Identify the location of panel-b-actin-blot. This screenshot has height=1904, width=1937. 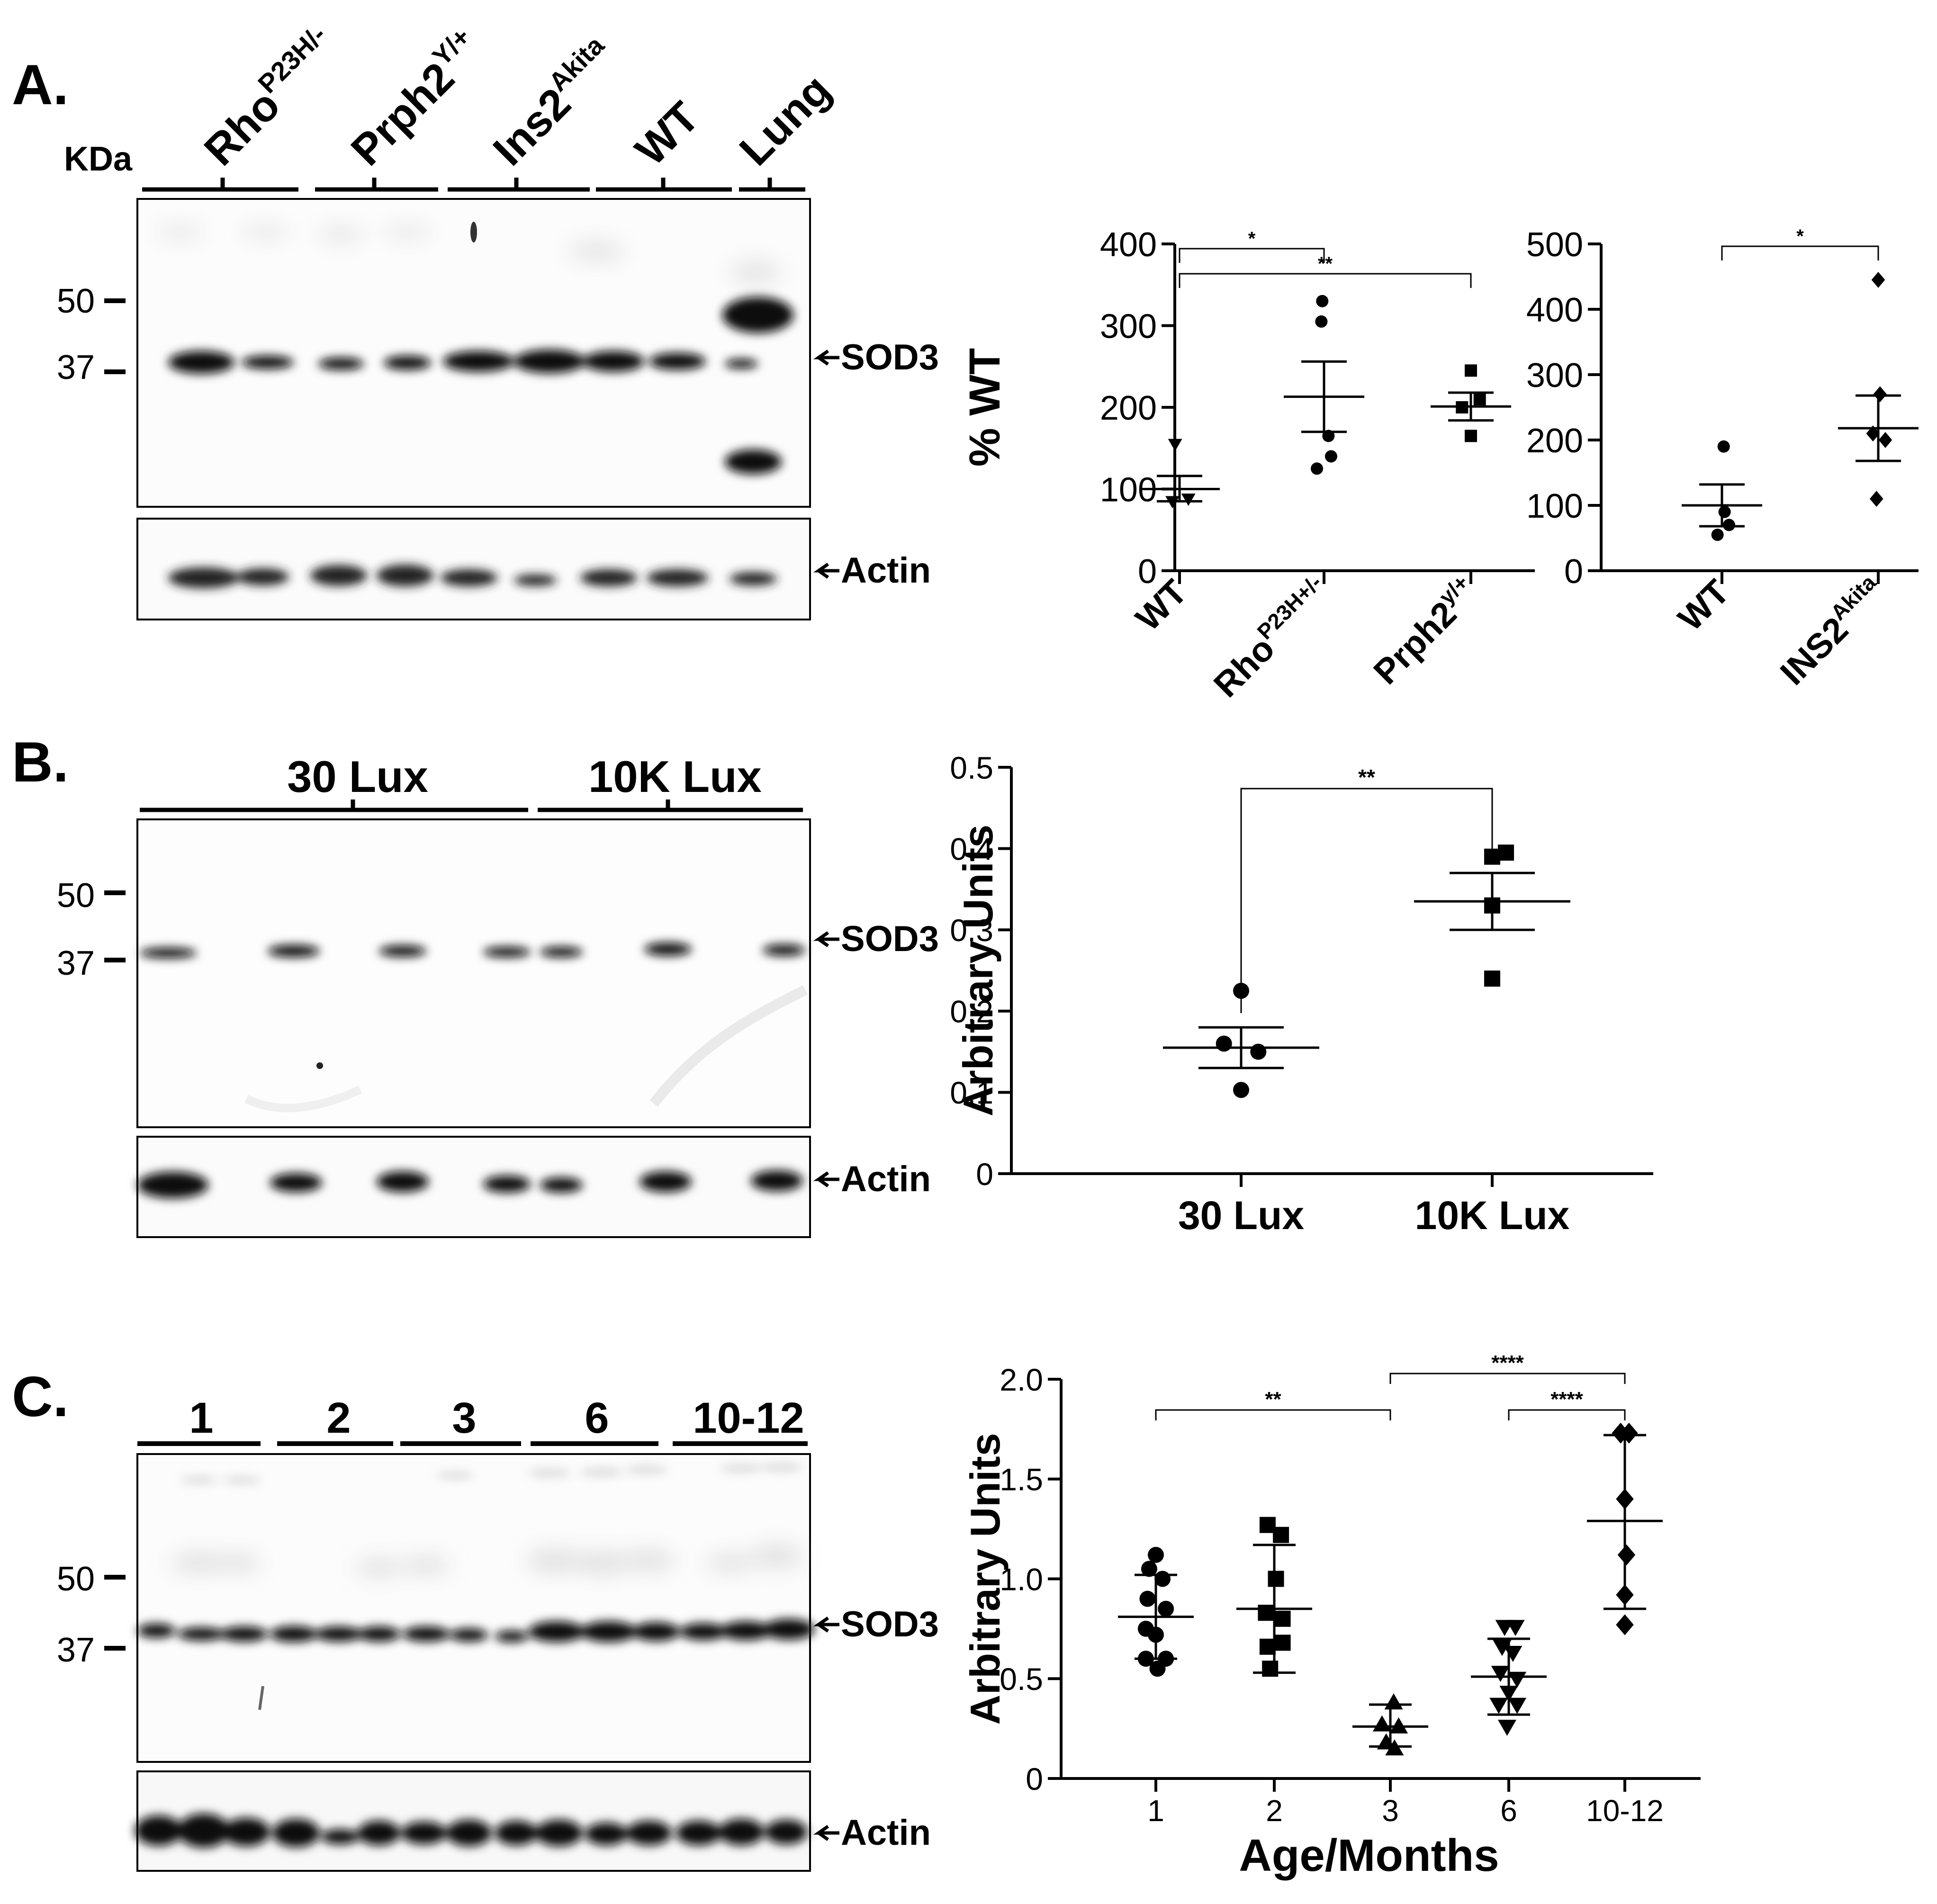
(473, 1187).